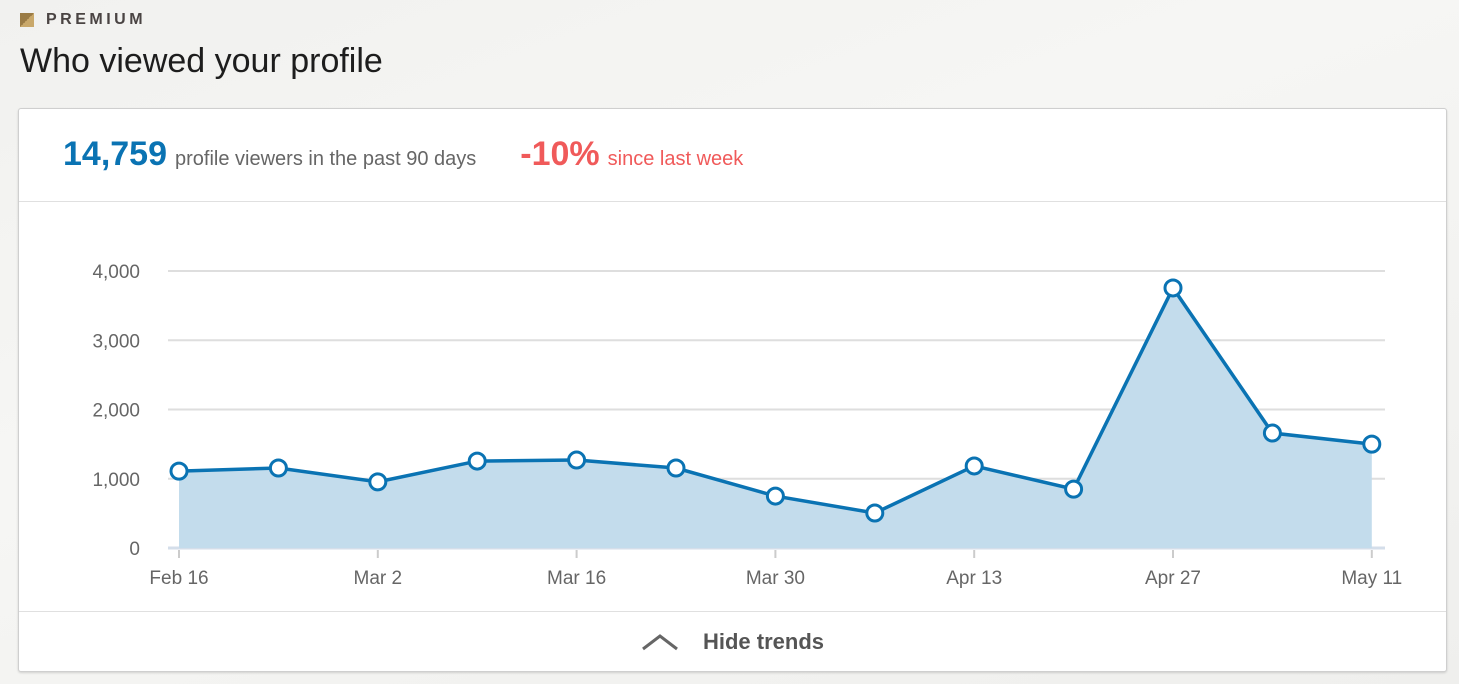 The image size is (1459, 684). I want to click on hide-trends-button: Hide trends, so click(732, 641).